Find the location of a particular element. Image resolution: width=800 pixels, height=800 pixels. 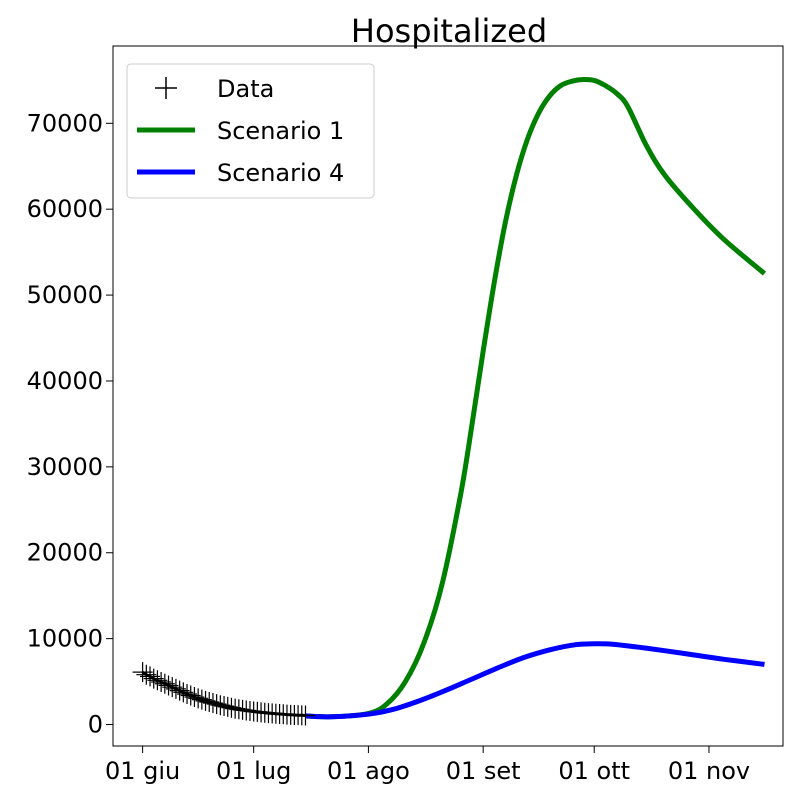

x-tick-label: 01 nov is located at coordinates (709, 771).